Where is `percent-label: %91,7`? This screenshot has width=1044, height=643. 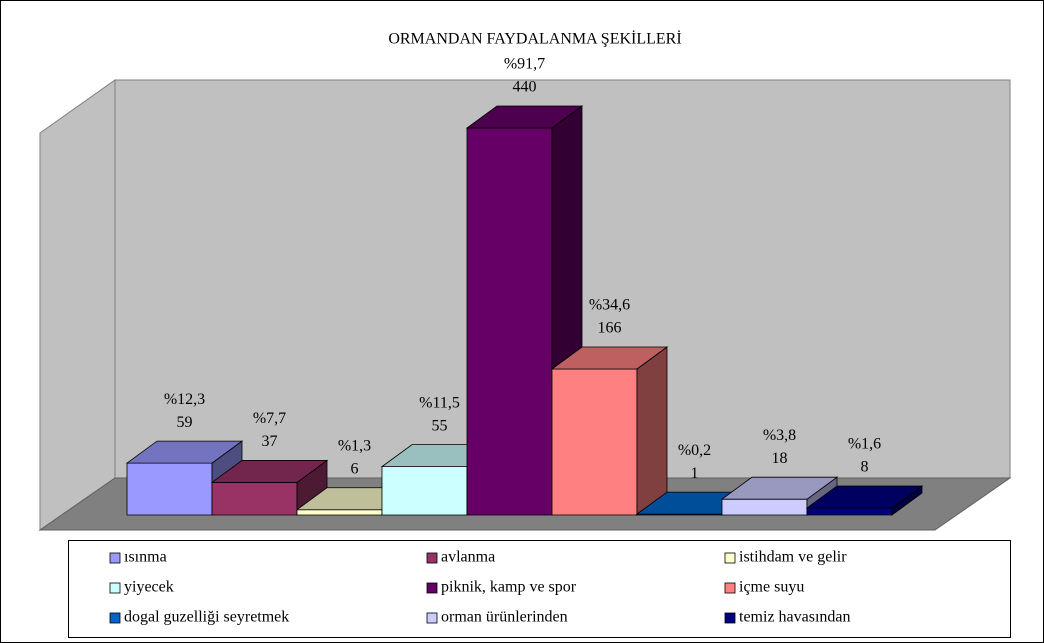
percent-label: %91,7 is located at coordinates (524, 64).